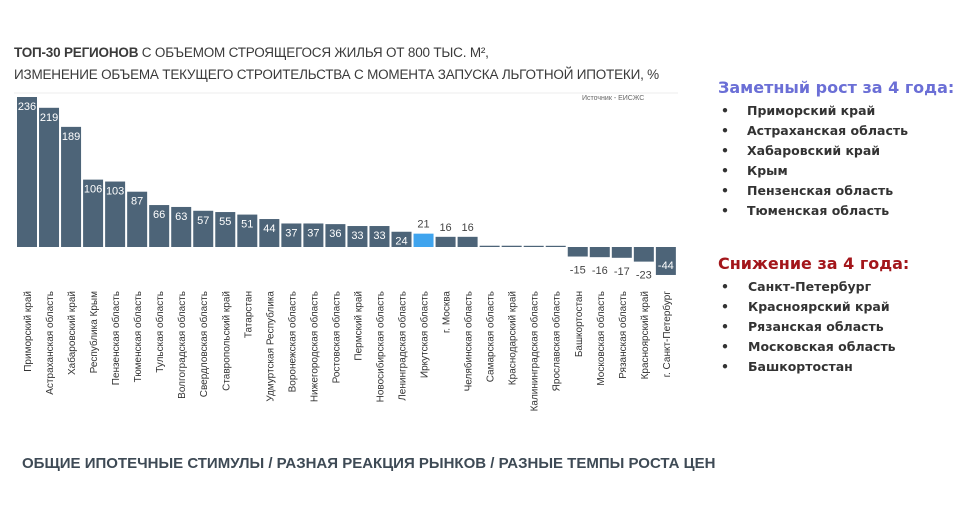 The width and height of the screenshot is (957, 525). I want to click on growth-item-label: Тюменская область, so click(818, 210).